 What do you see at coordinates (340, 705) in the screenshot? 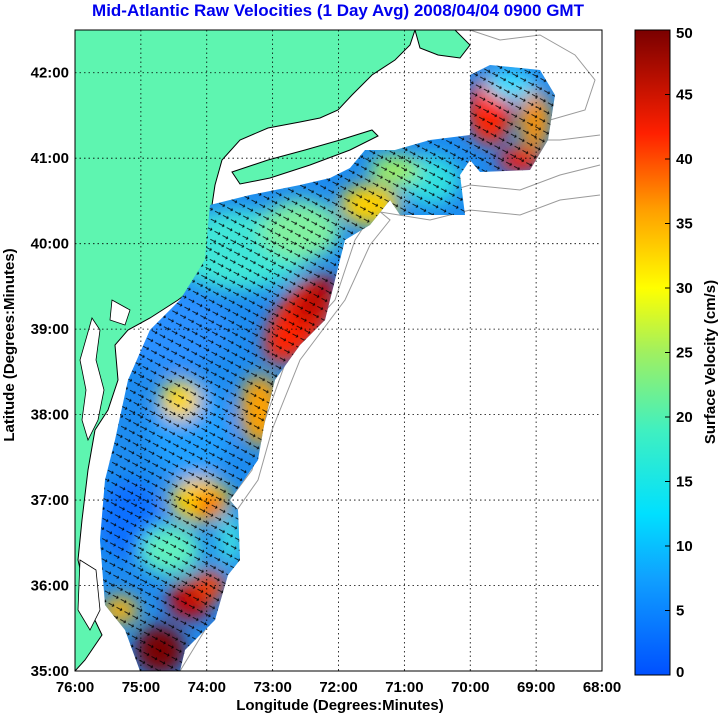
I see `x-axis-label: Longitude (Degrees:Minutes)` at bounding box center [340, 705].